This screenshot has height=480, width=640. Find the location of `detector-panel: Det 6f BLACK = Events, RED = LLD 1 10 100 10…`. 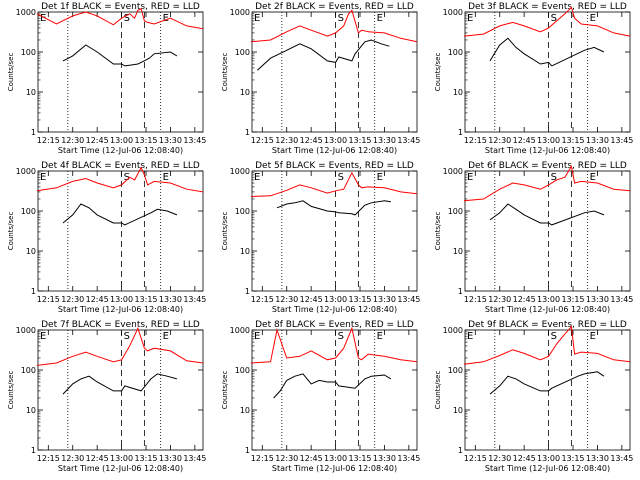

detector-panel: Det 6f BLACK = Events, RED = LLD 1 10 100 10… is located at coordinates (533, 237).